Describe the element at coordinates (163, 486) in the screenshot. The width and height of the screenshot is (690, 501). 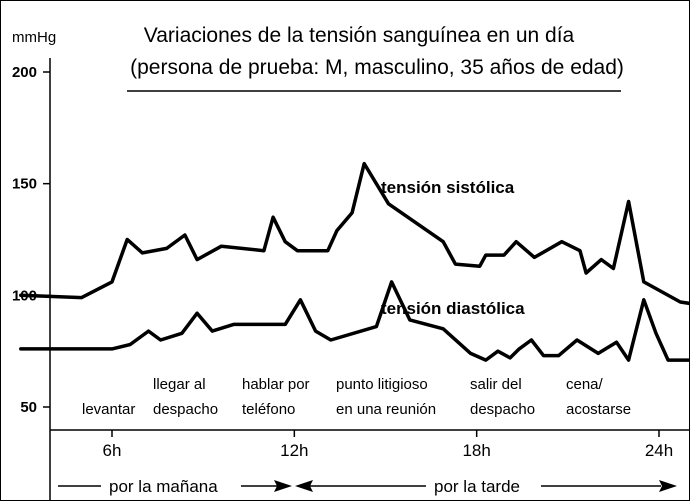
I see `period-label-morning: por la mañana` at that location.